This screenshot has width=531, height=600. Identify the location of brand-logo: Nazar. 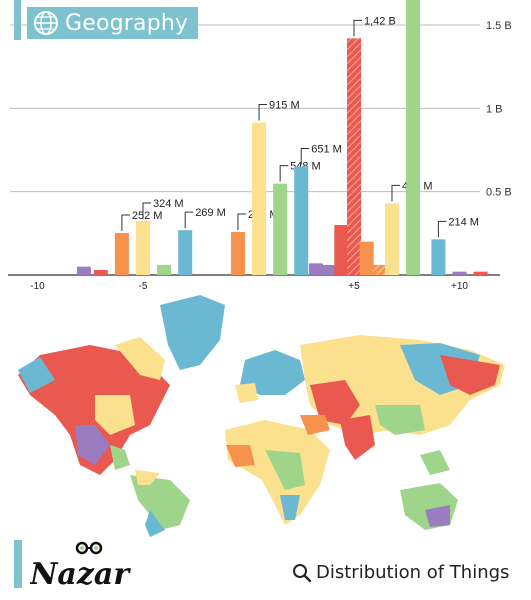
(80, 564).